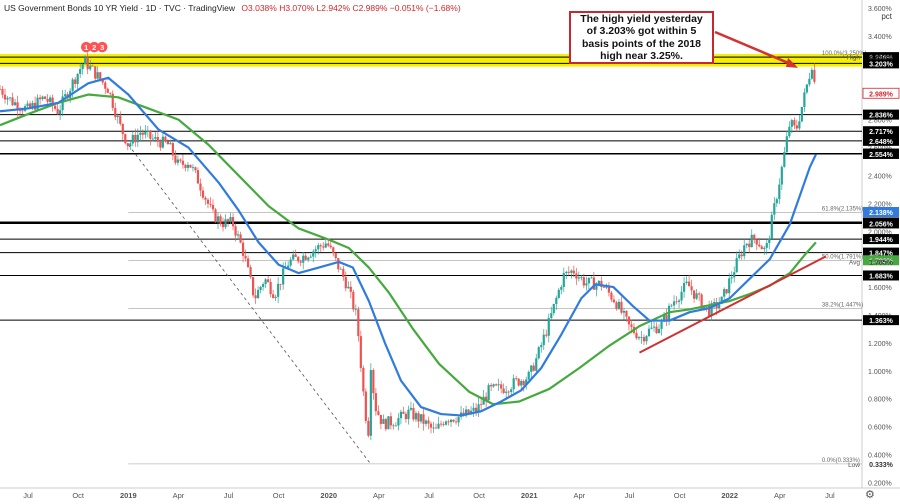 This screenshot has height=504, width=900. Describe the element at coordinates (881, 262) in the screenshot. I see `value-badge-text: 1.785%` at that location.